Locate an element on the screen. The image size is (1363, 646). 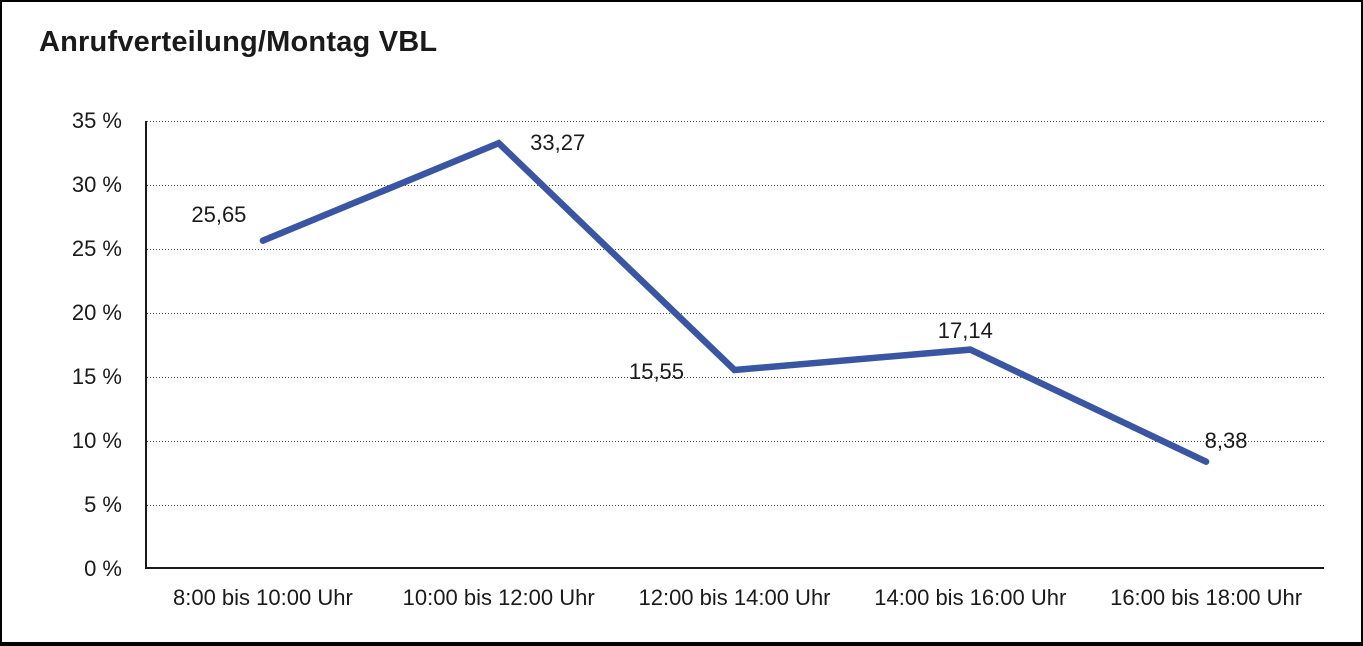
data-point-label: 17,14 is located at coordinates (965, 330).